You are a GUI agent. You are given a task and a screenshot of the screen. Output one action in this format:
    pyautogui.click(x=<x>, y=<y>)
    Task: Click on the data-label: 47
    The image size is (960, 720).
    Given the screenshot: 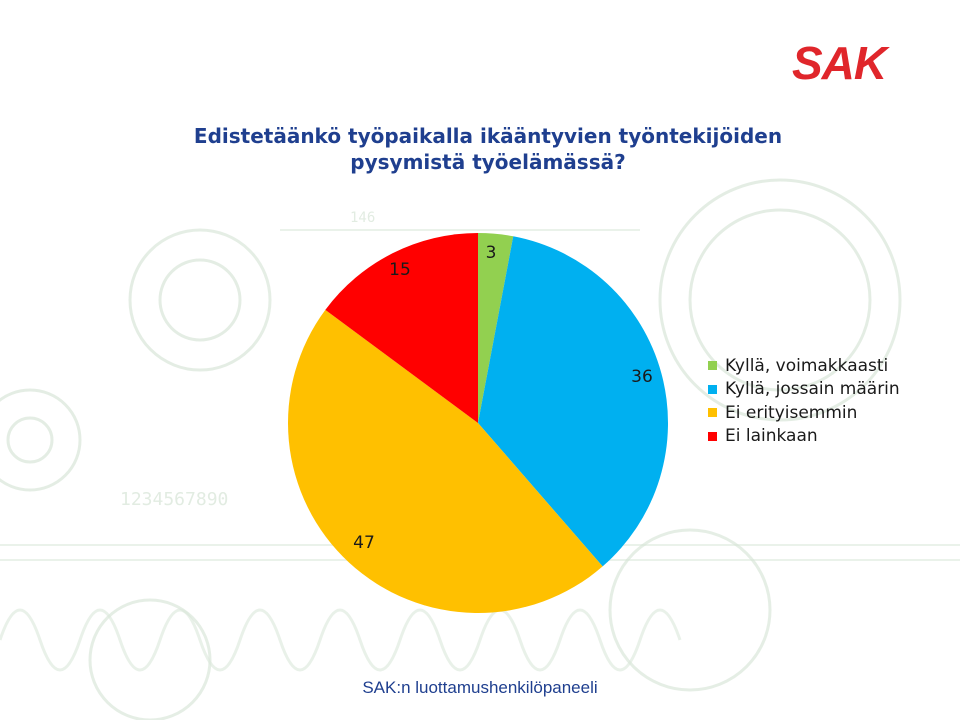 What is the action you would take?
    pyautogui.click(x=364, y=543)
    